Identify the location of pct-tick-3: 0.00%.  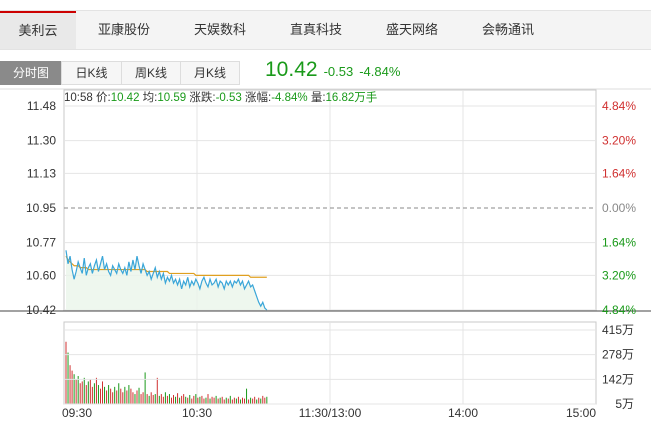
(619, 208).